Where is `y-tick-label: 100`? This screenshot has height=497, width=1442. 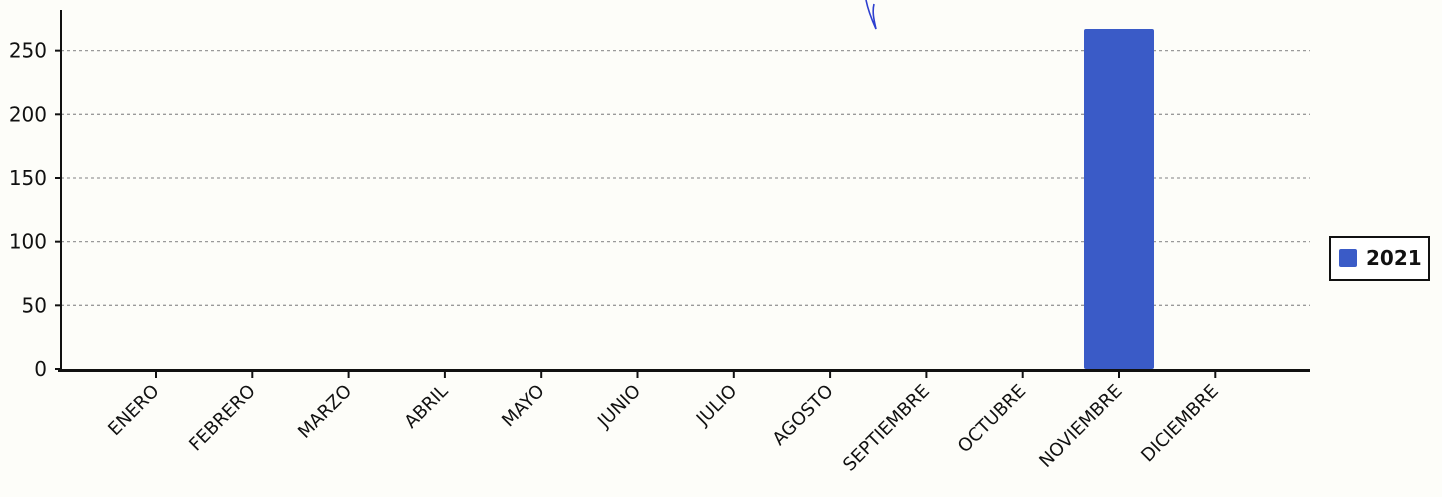
y-tick-label: 100 is located at coordinates (28, 242).